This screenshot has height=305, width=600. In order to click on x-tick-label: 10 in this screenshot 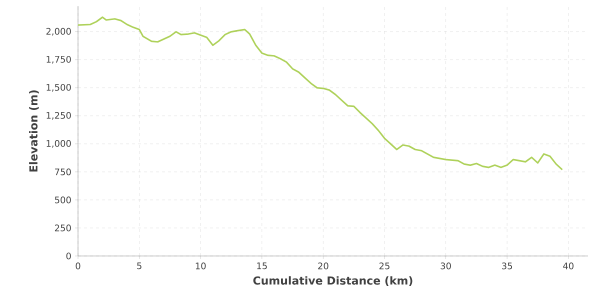, I will do `click(201, 266)`.